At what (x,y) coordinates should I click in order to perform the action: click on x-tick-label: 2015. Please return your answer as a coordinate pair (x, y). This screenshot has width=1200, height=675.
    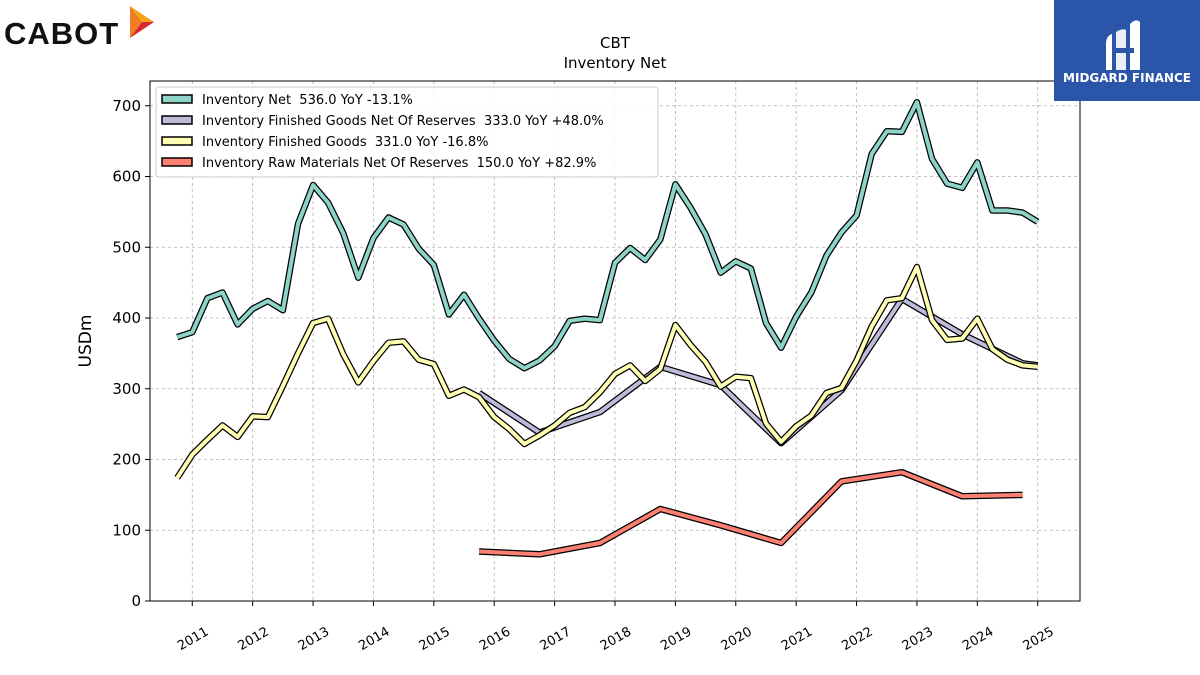
    Looking at the image, I should click on (435, 639).